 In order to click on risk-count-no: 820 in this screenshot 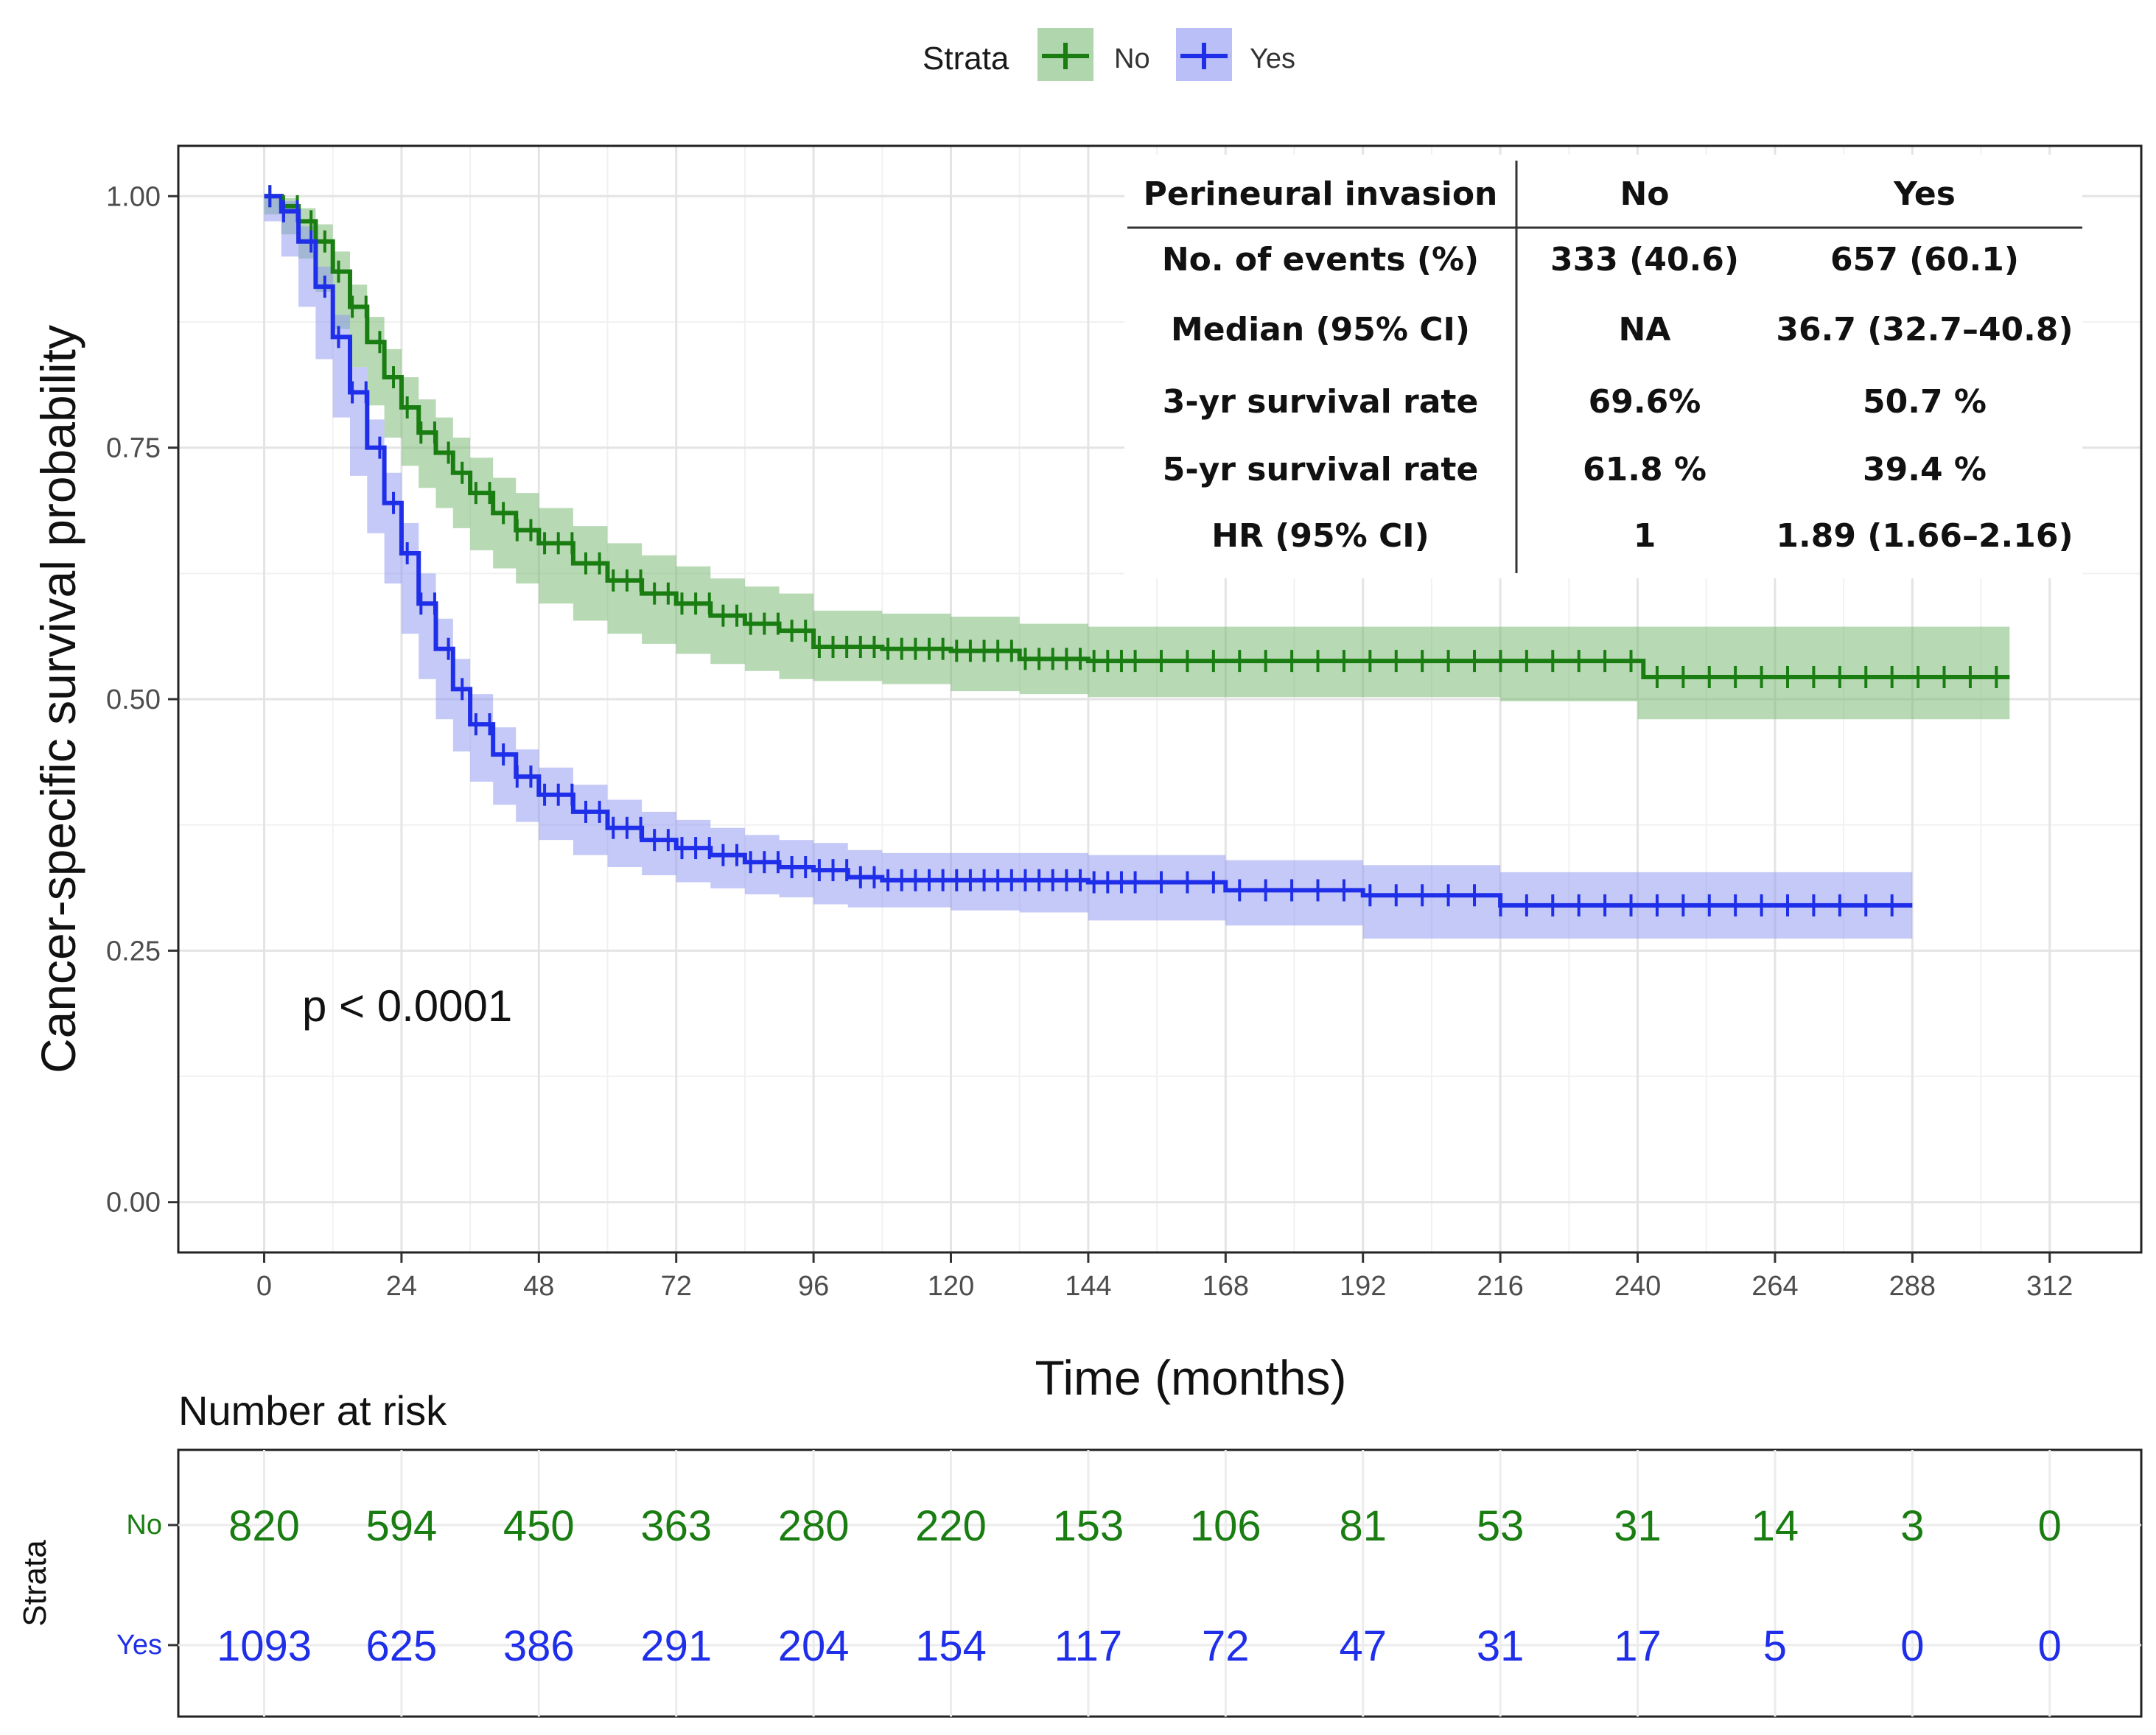, I will do `click(264, 1526)`.